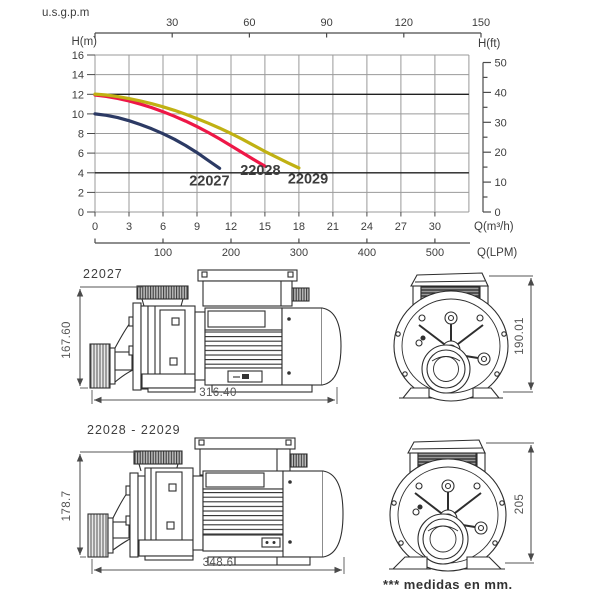 The width and height of the screenshot is (600, 600). What do you see at coordinates (520, 504) in the screenshot?
I see `pump2-front-height-dim: 205` at bounding box center [520, 504].